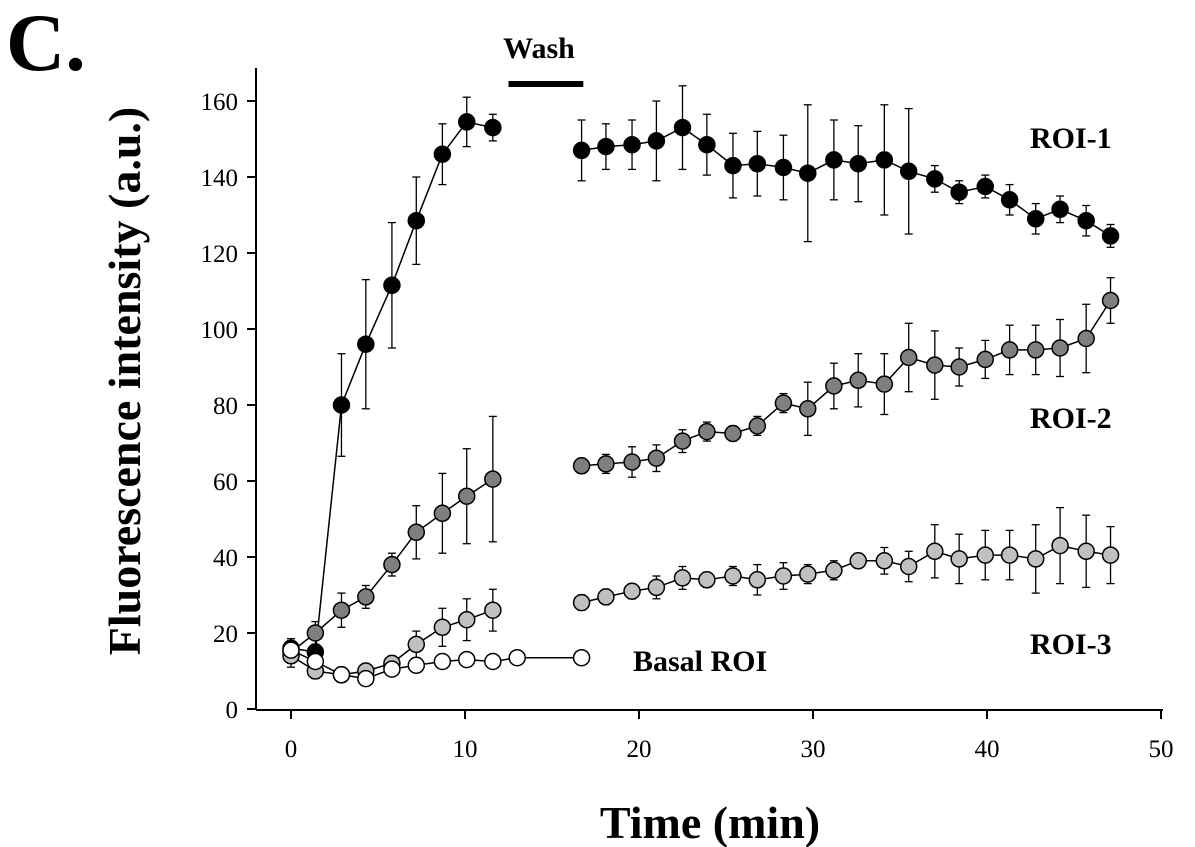  Describe the element at coordinates (220, 254) in the screenshot. I see `y-tick-label: 120` at that location.